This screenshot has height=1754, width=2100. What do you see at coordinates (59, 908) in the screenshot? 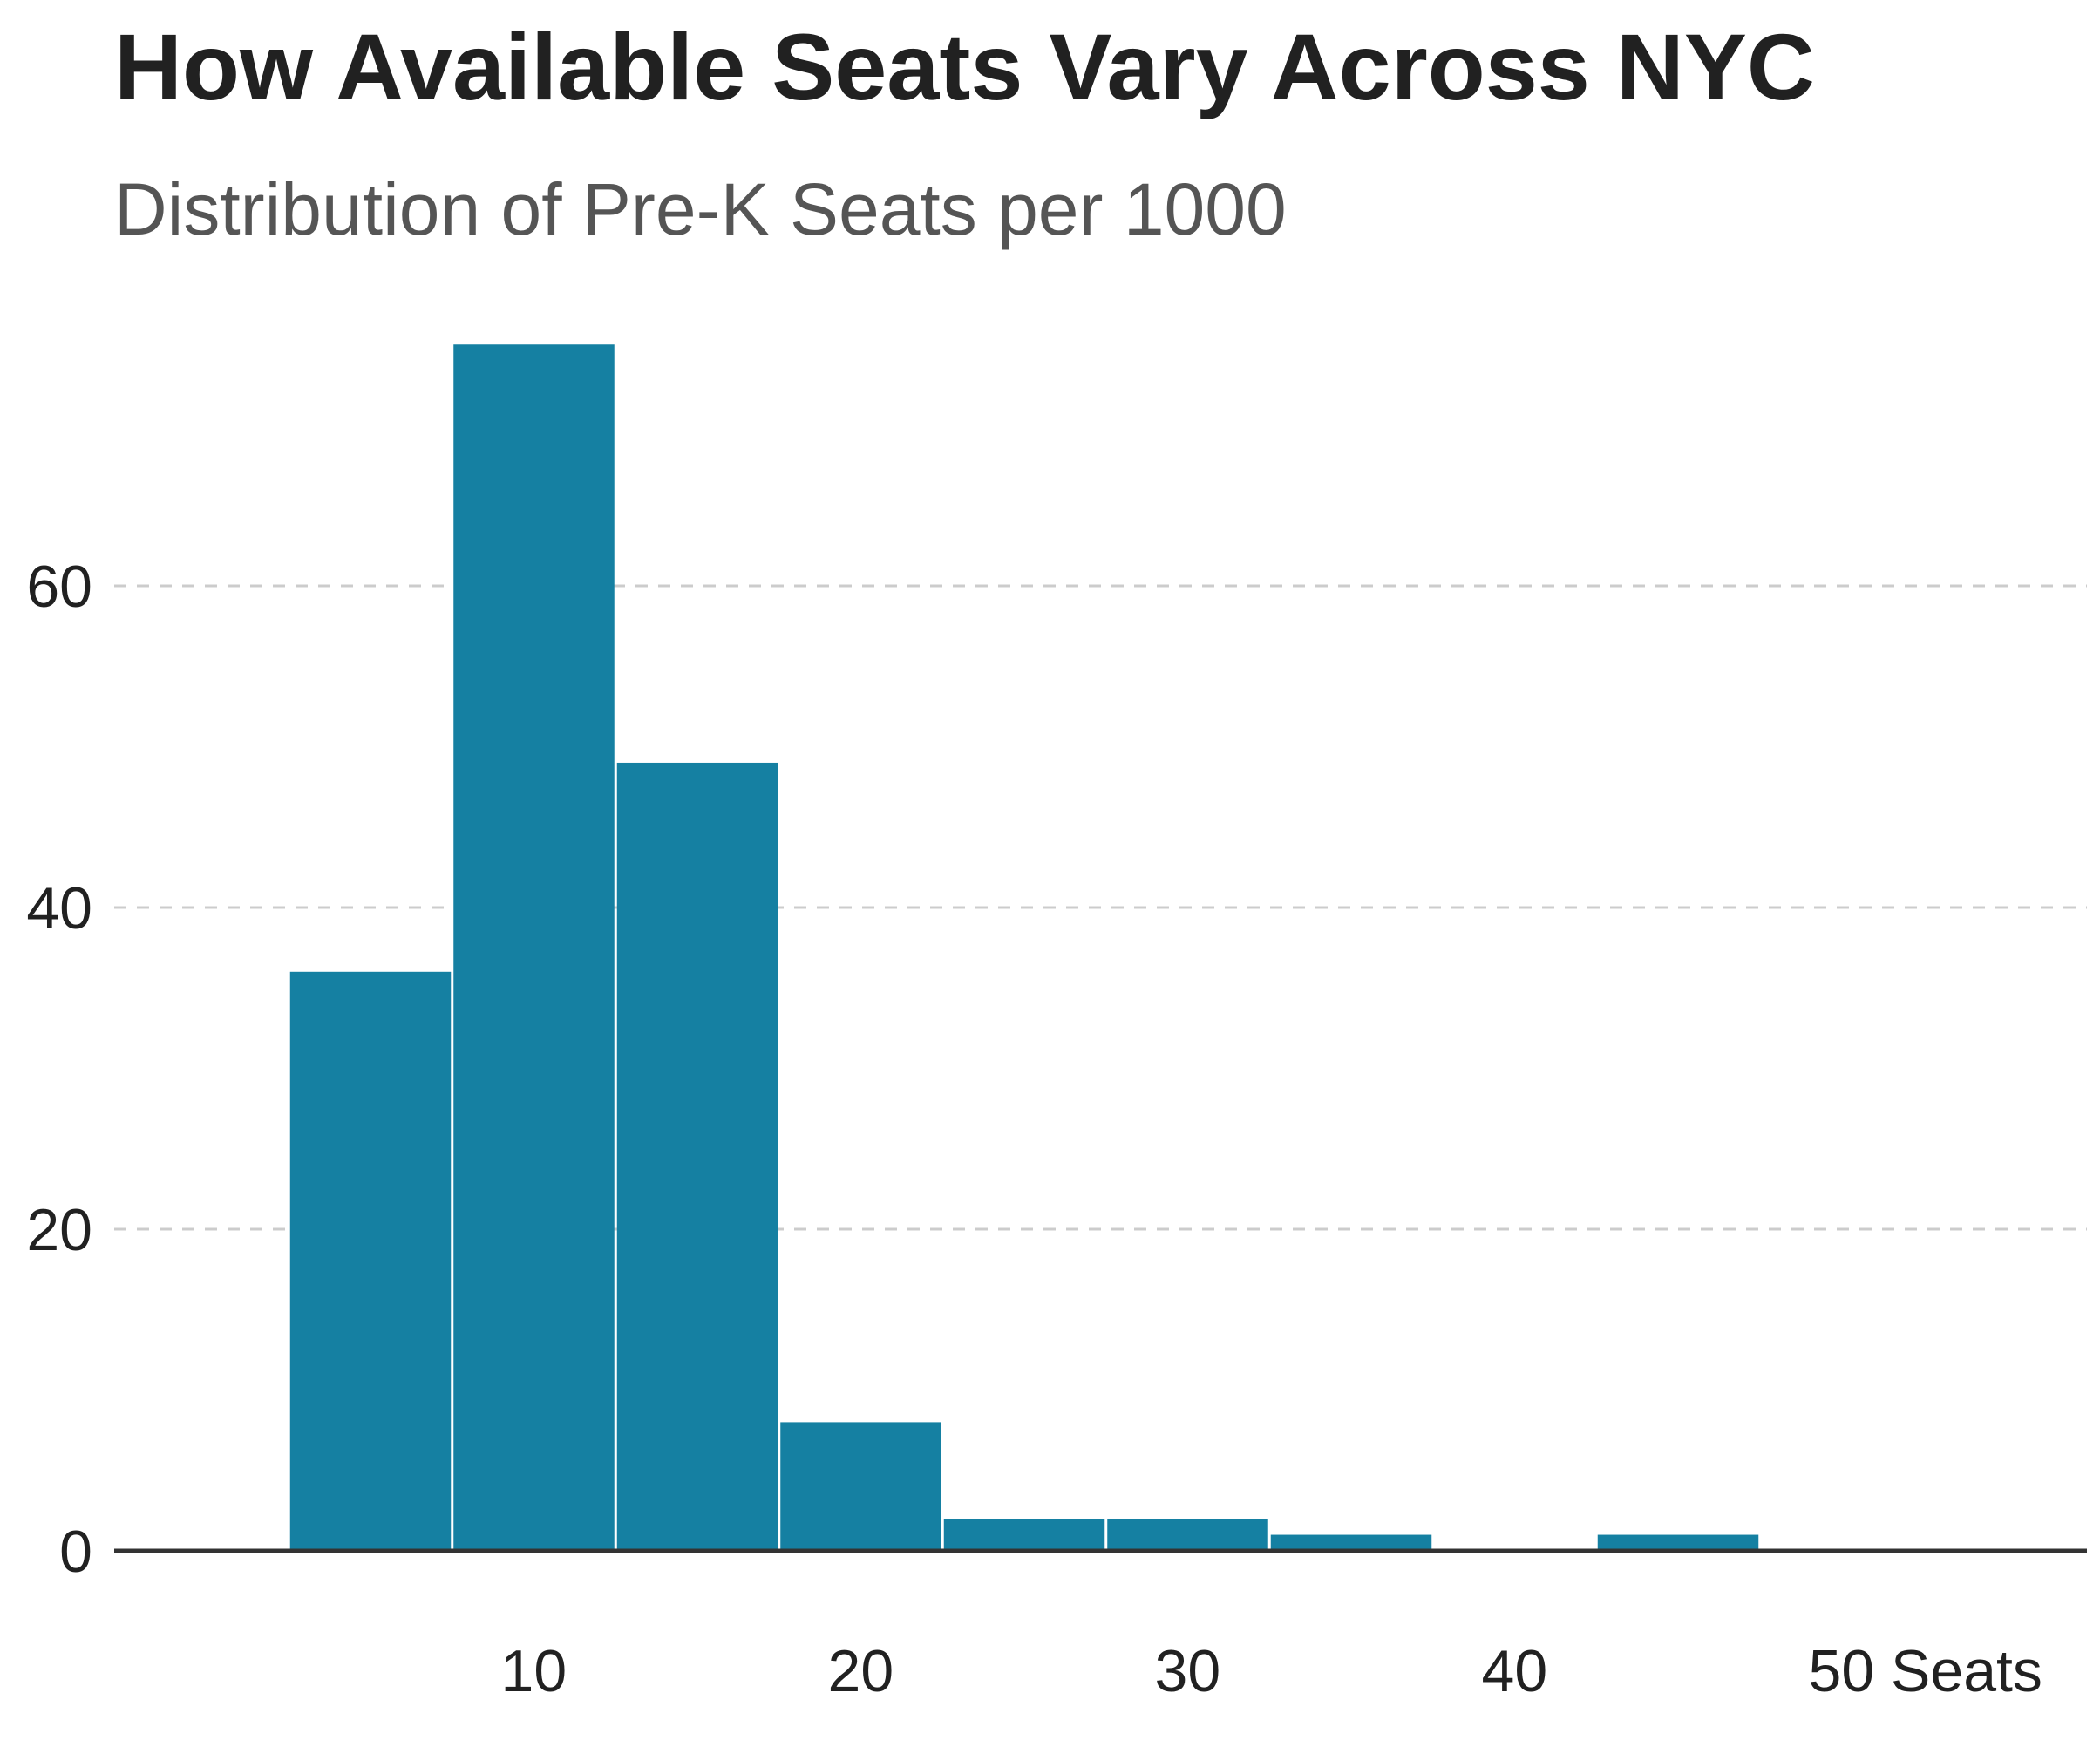
I see `y-tick-label: 40` at bounding box center [59, 908].